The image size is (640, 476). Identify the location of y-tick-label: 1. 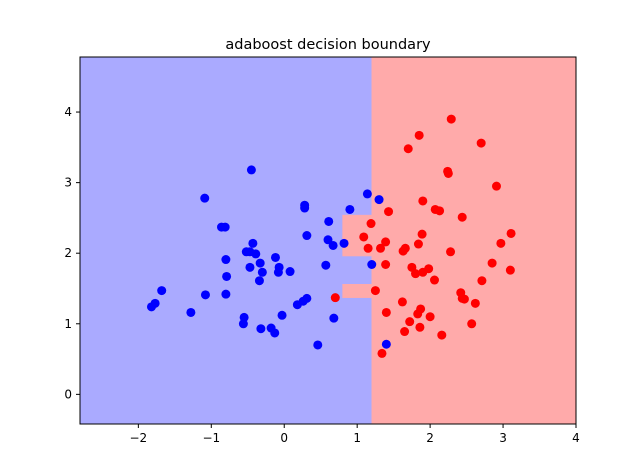
(68, 324).